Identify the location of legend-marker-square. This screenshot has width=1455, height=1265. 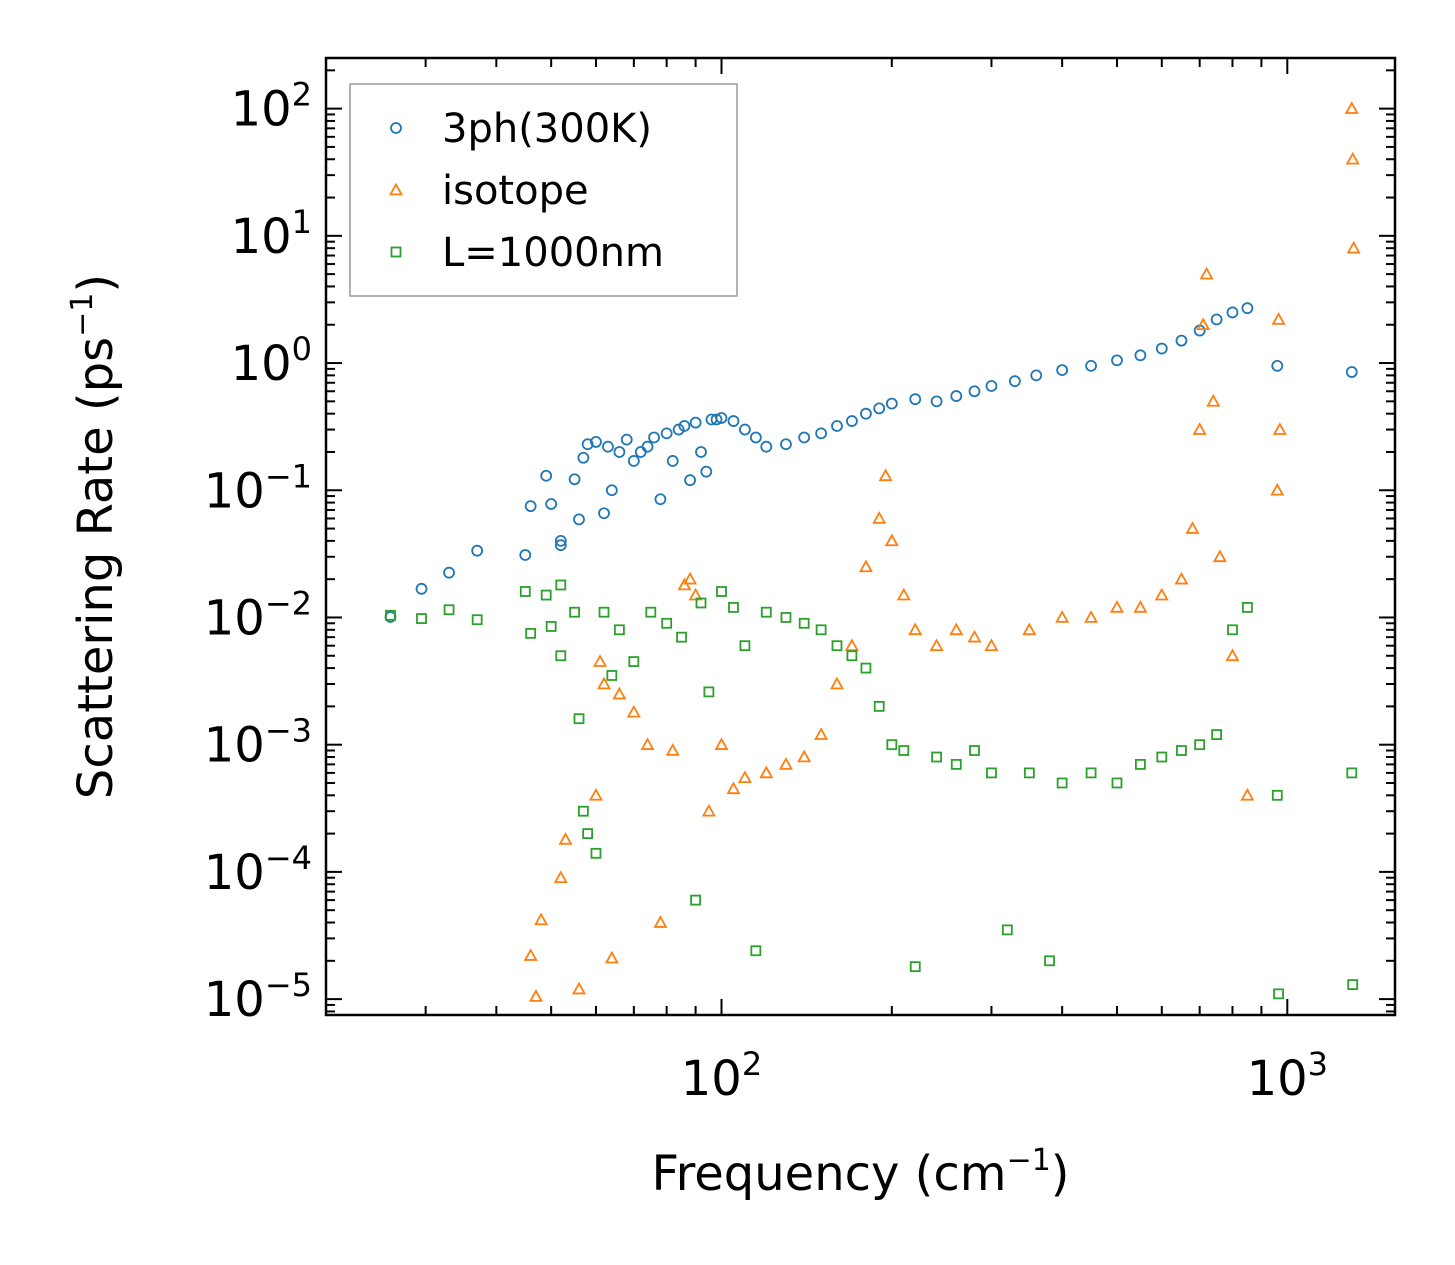
(396, 252).